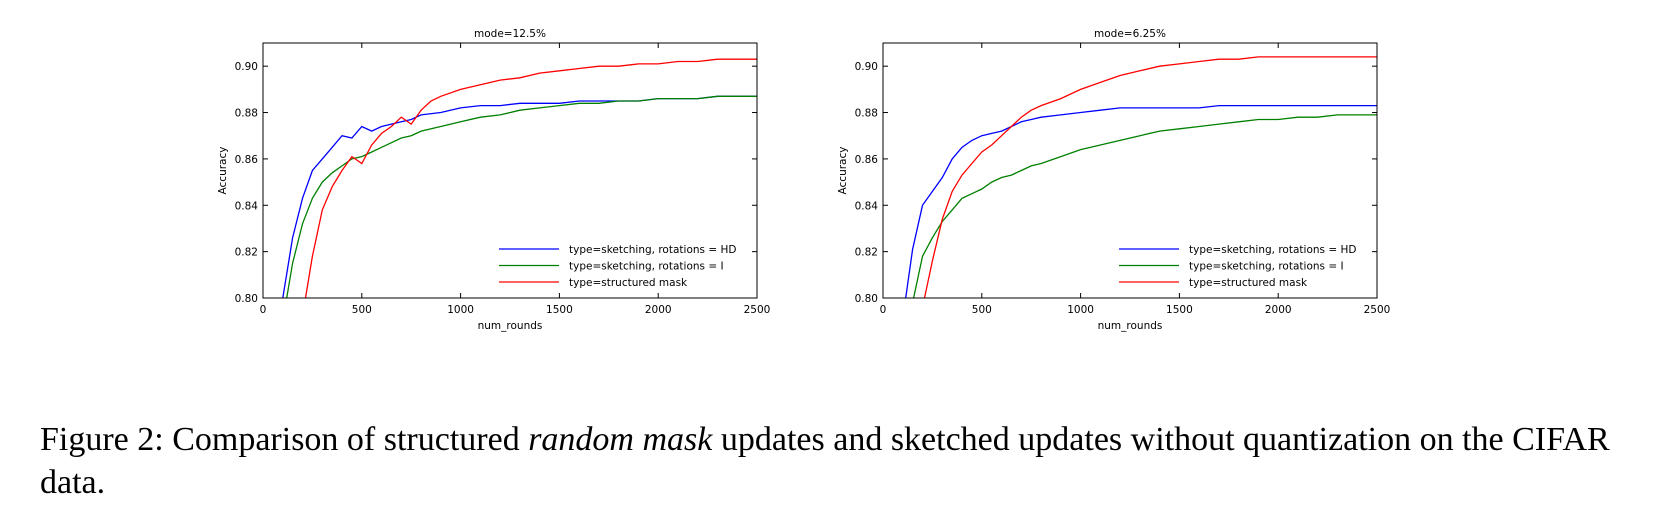 The width and height of the screenshot is (1677, 528). Describe the element at coordinates (1130, 34) in the screenshot. I see `chart-title: mode=6.25%` at that location.